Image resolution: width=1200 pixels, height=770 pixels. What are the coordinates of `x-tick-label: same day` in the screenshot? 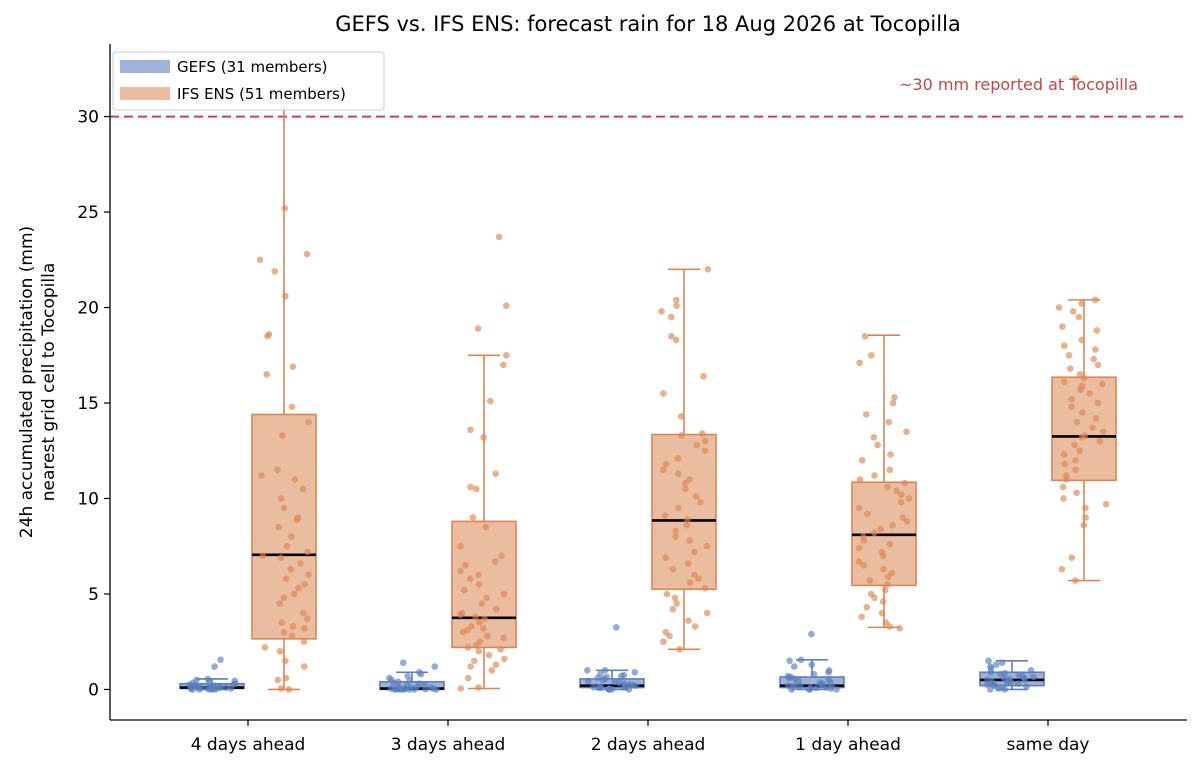 It's located at (1048, 745).